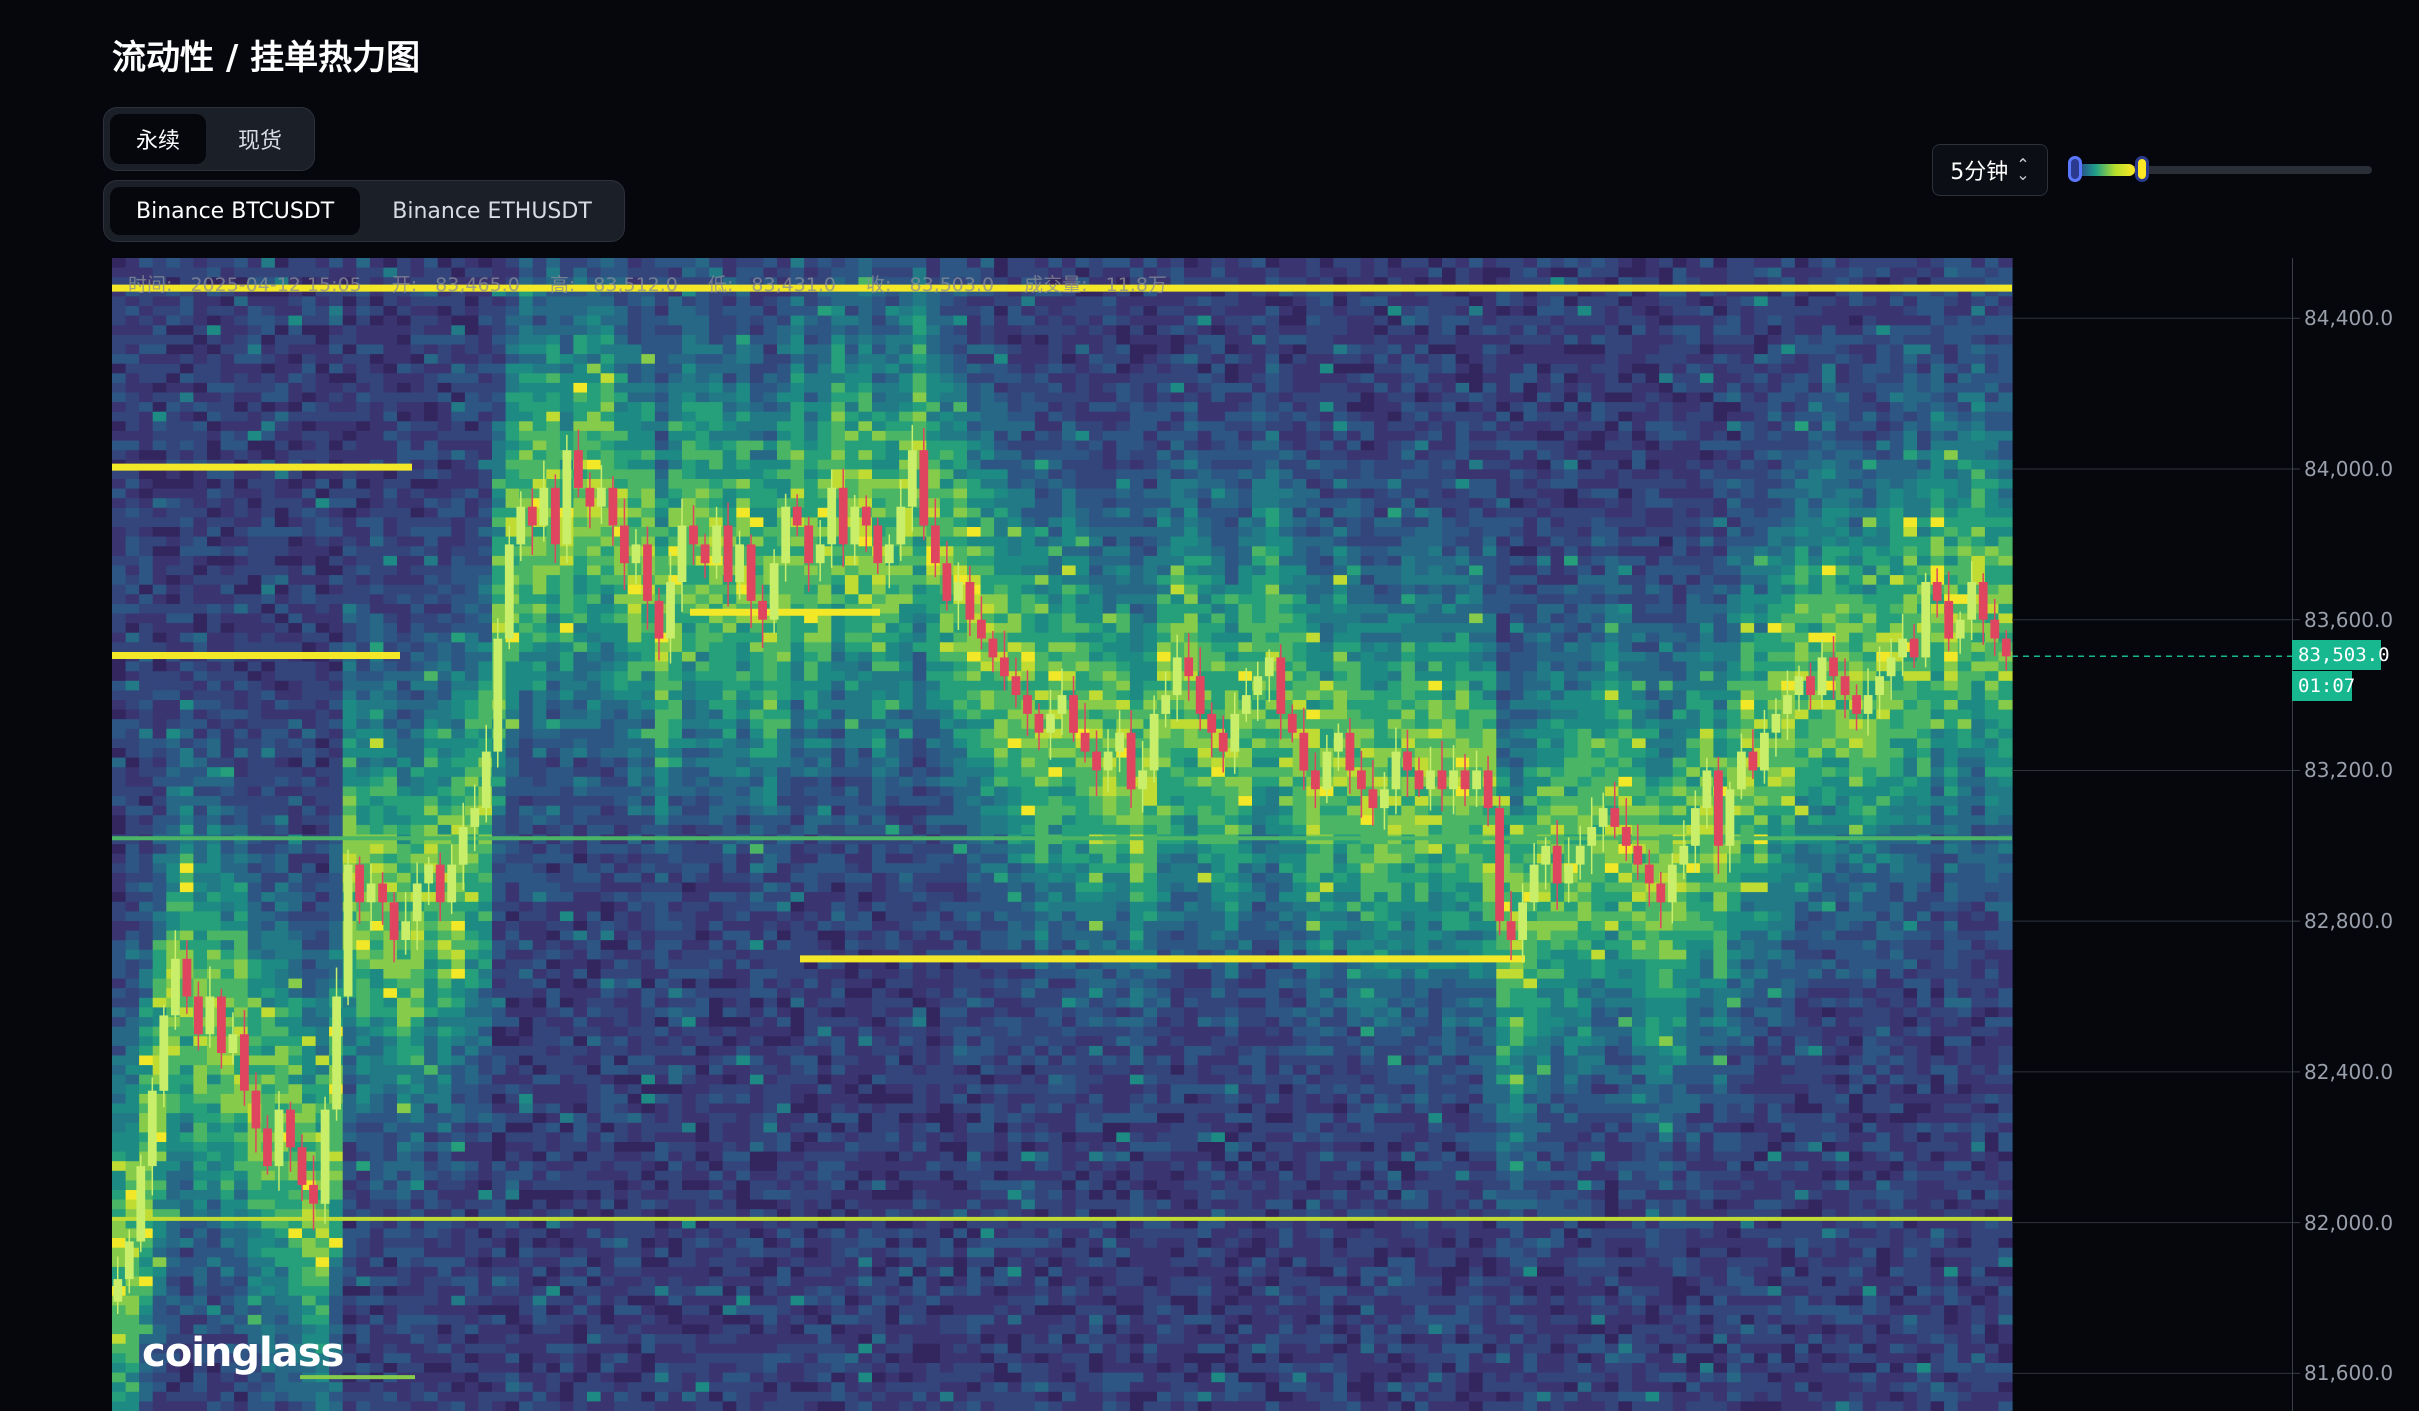 The height and width of the screenshot is (1411, 2419). Describe the element at coordinates (2075, 169) in the screenshot. I see `slider-handle-low` at that location.